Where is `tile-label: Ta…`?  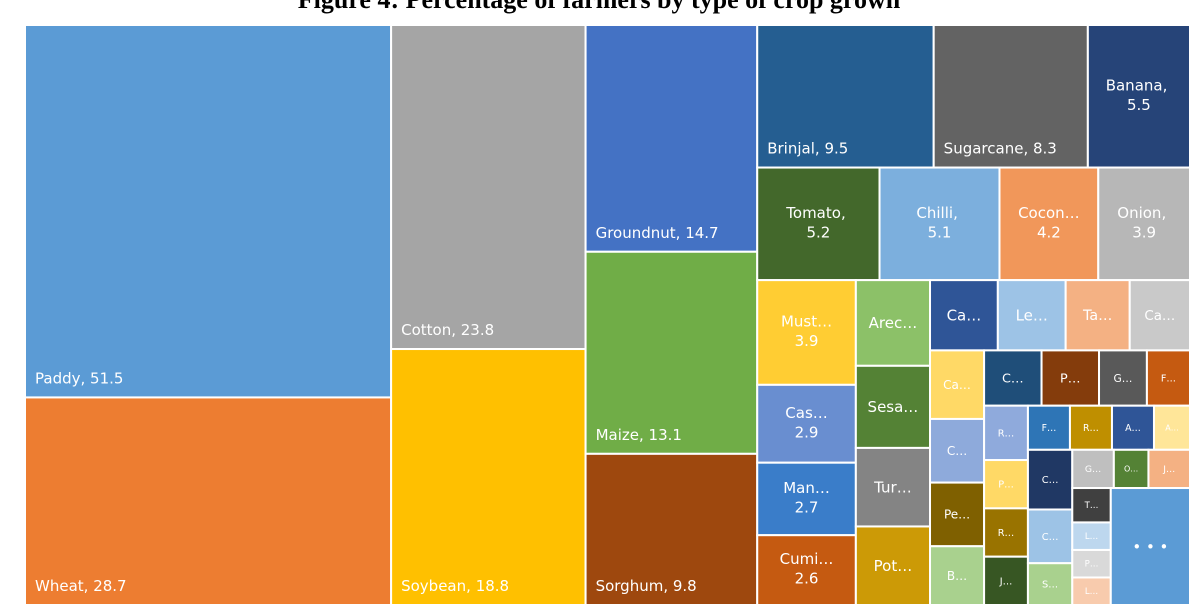
tile-label: Ta… is located at coordinates (1097, 316).